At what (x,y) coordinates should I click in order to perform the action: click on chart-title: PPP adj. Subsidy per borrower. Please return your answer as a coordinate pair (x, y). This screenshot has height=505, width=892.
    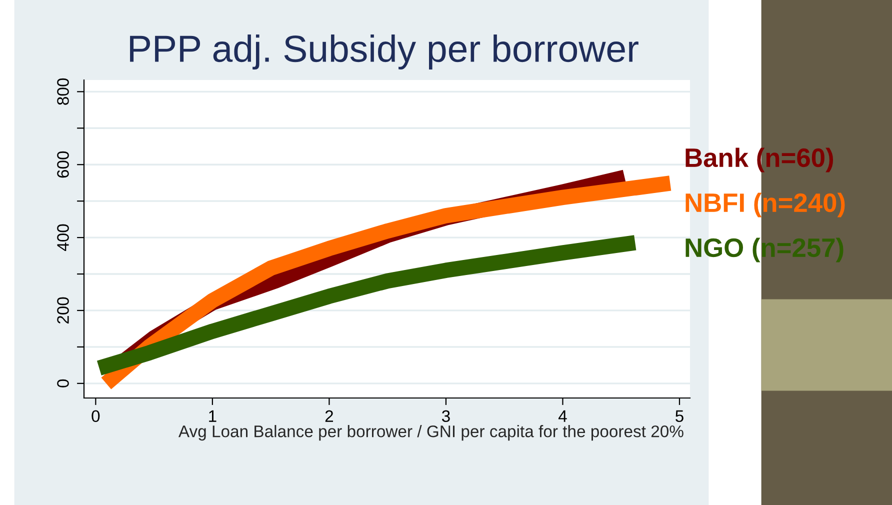
    Looking at the image, I should click on (384, 52).